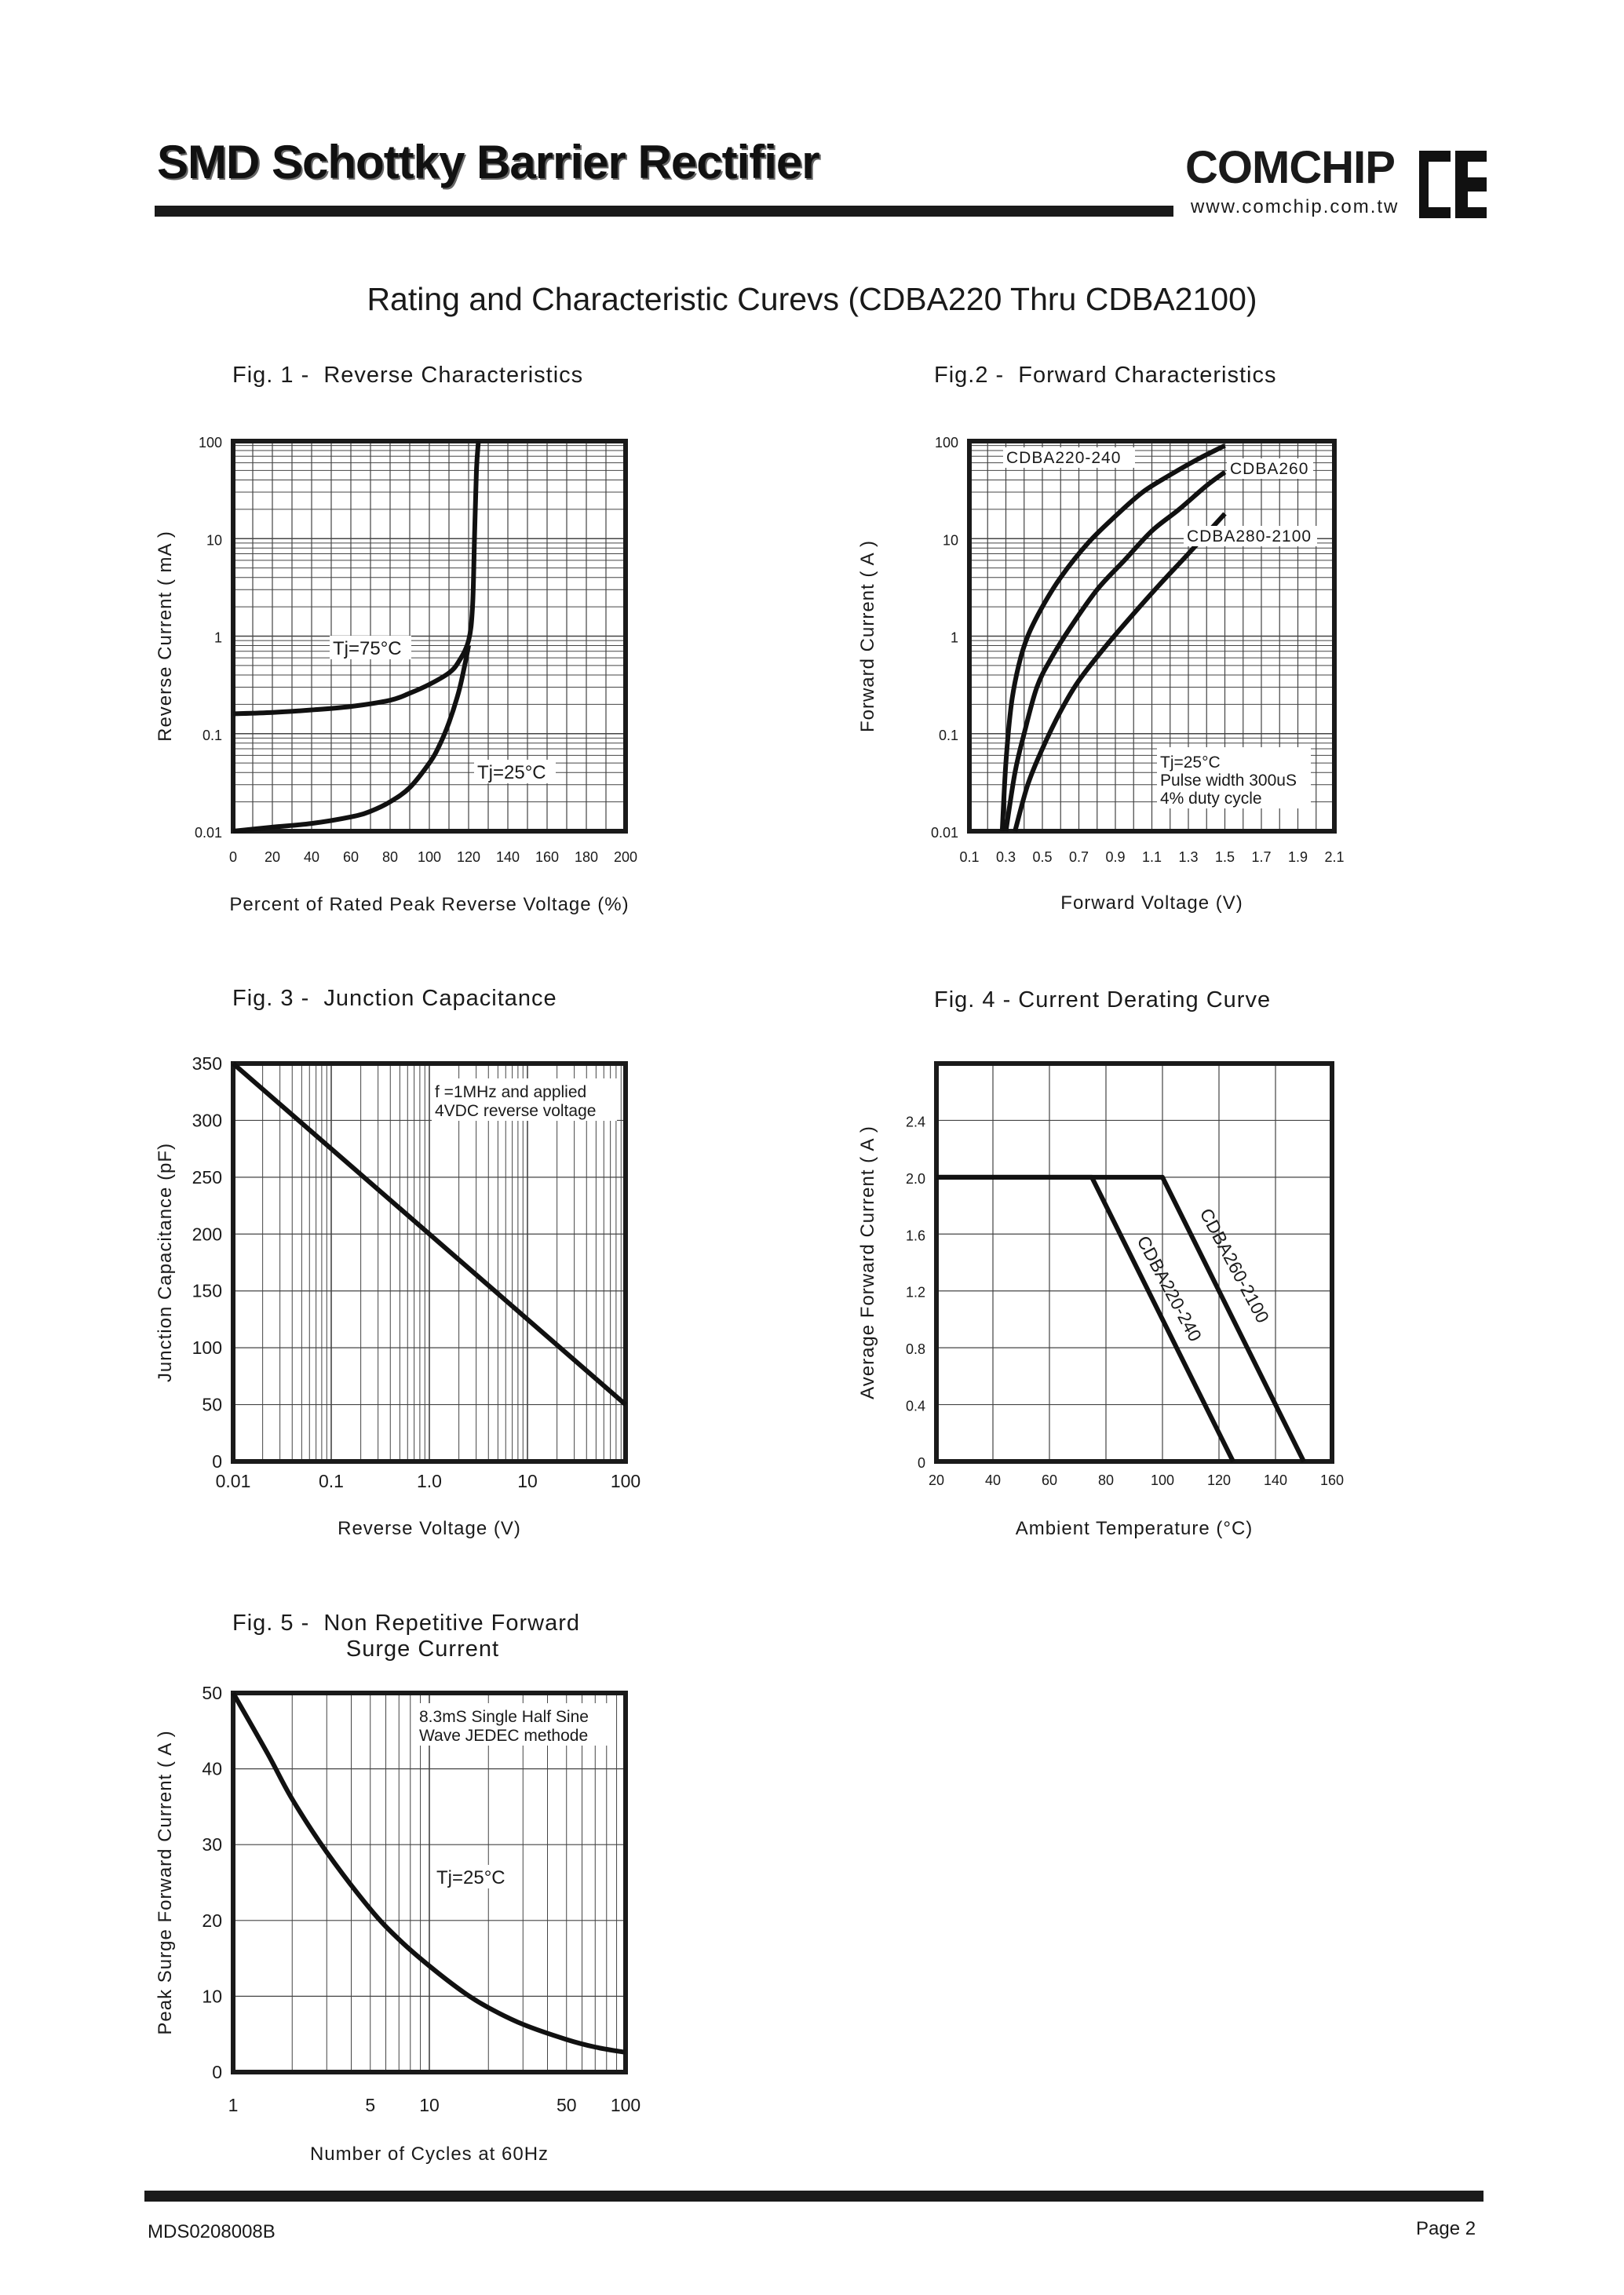 The image size is (1624, 2295). I want to click on fig5-tj25-label-bg, so click(474, 1876).